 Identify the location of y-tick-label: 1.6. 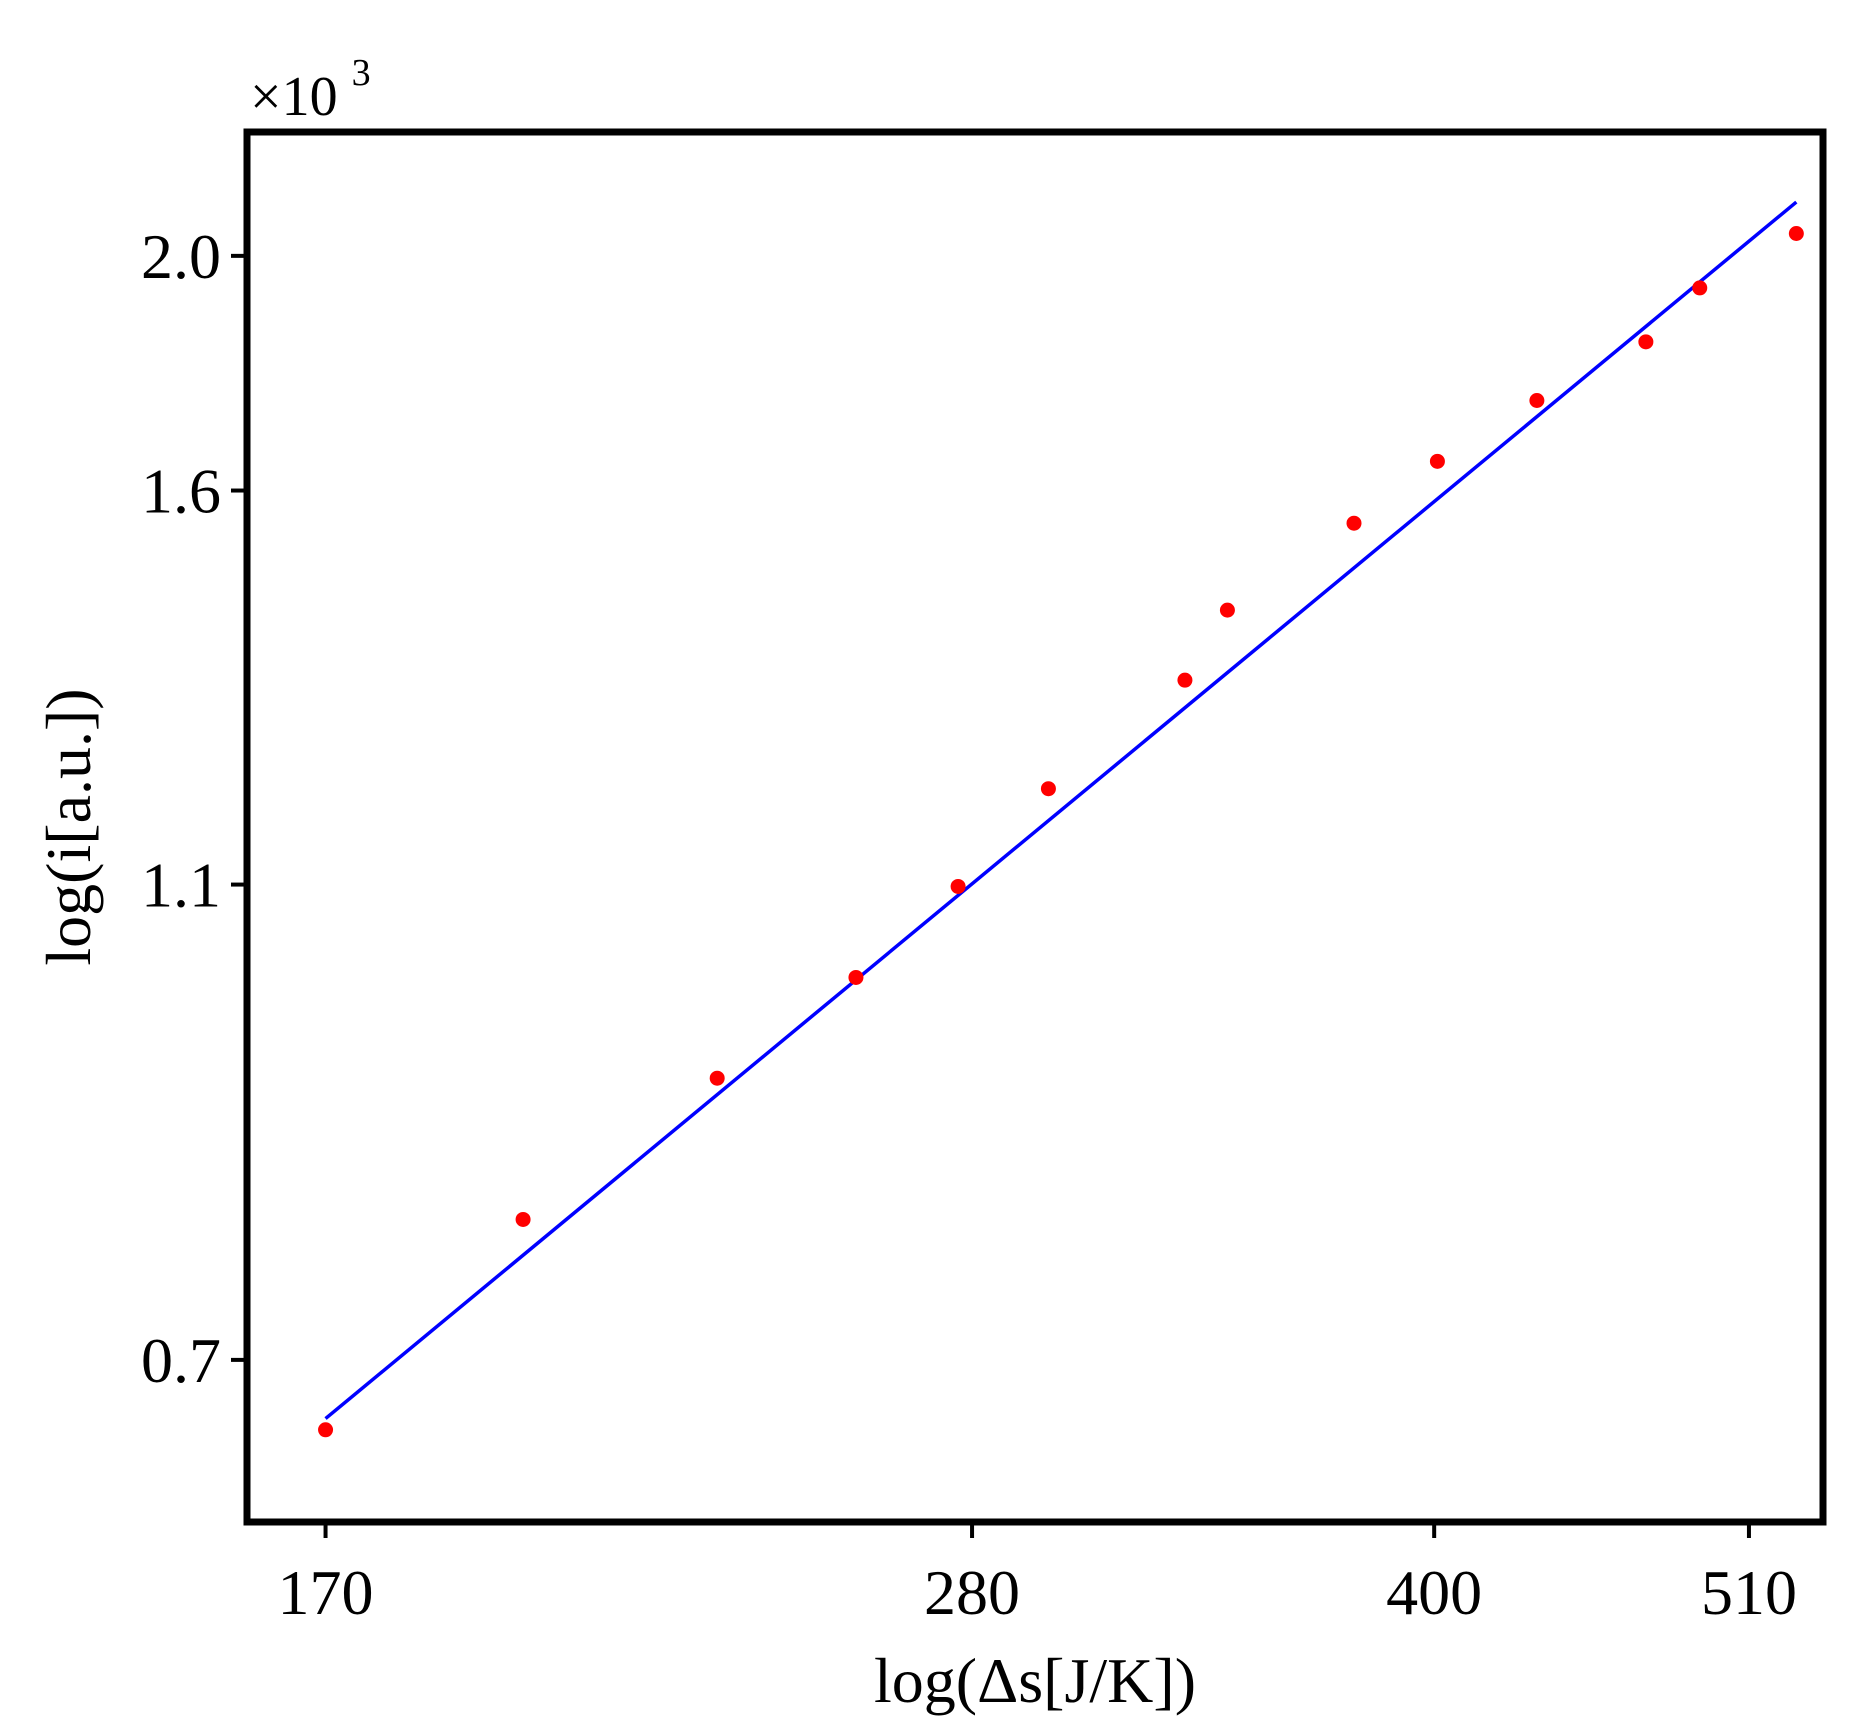
(181, 491).